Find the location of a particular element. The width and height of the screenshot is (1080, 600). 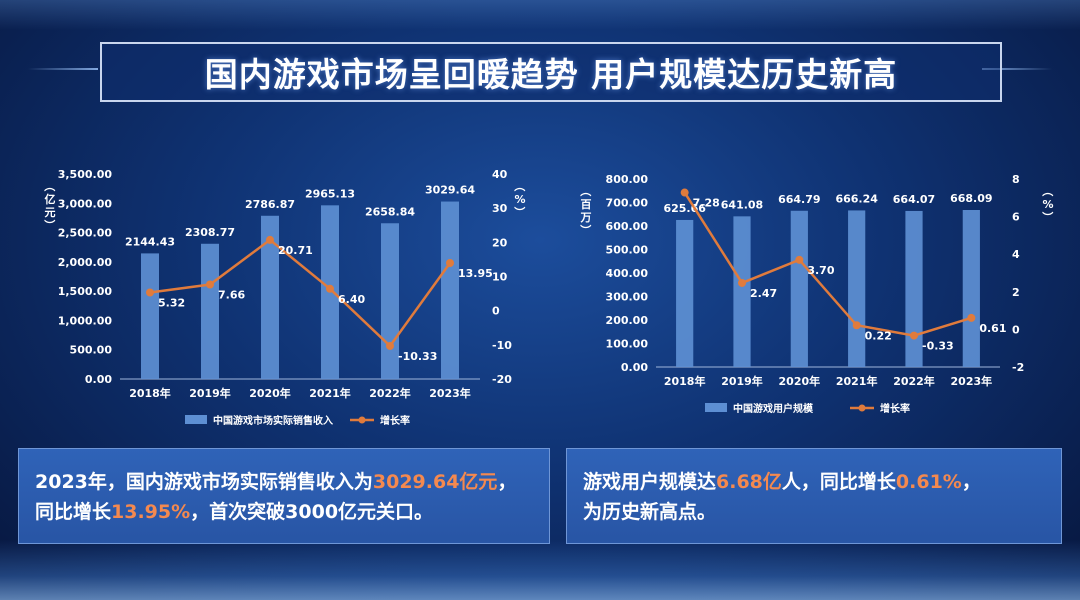

growth-value-label: 0.22 is located at coordinates (878, 335).